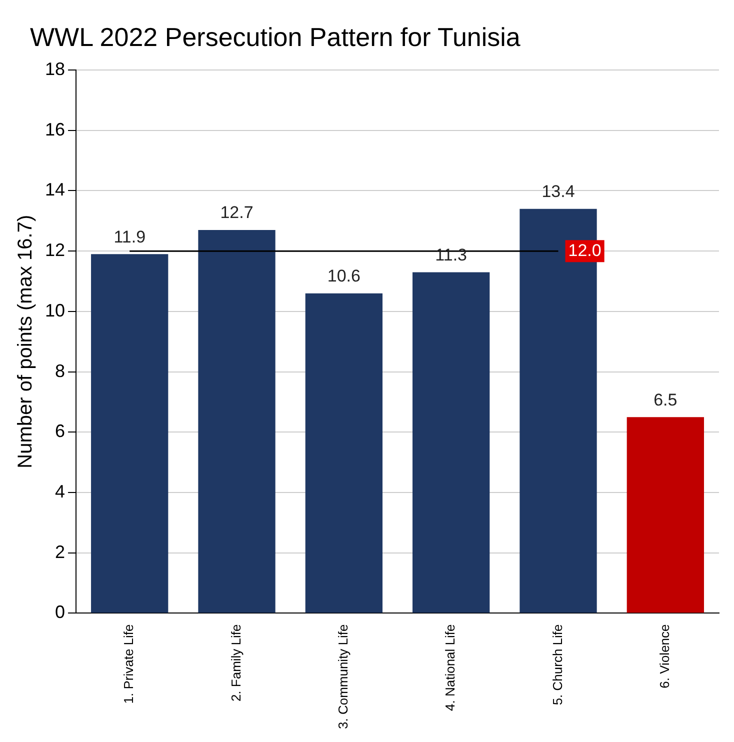 This screenshot has height=742, width=734. I want to click on ref-line-label: 12.0, so click(585, 250).